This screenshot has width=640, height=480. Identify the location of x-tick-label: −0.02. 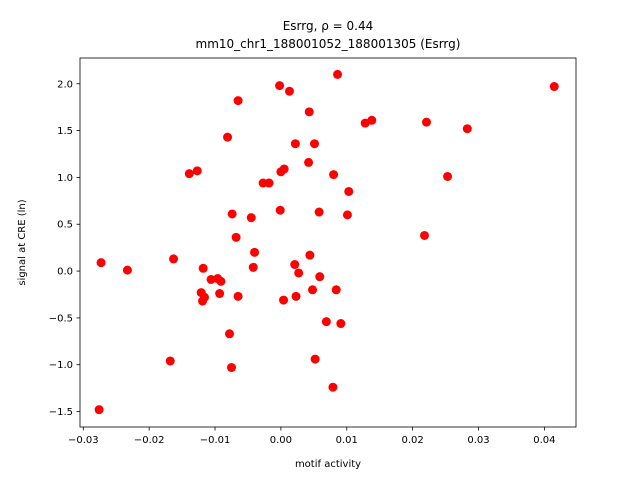
(149, 440).